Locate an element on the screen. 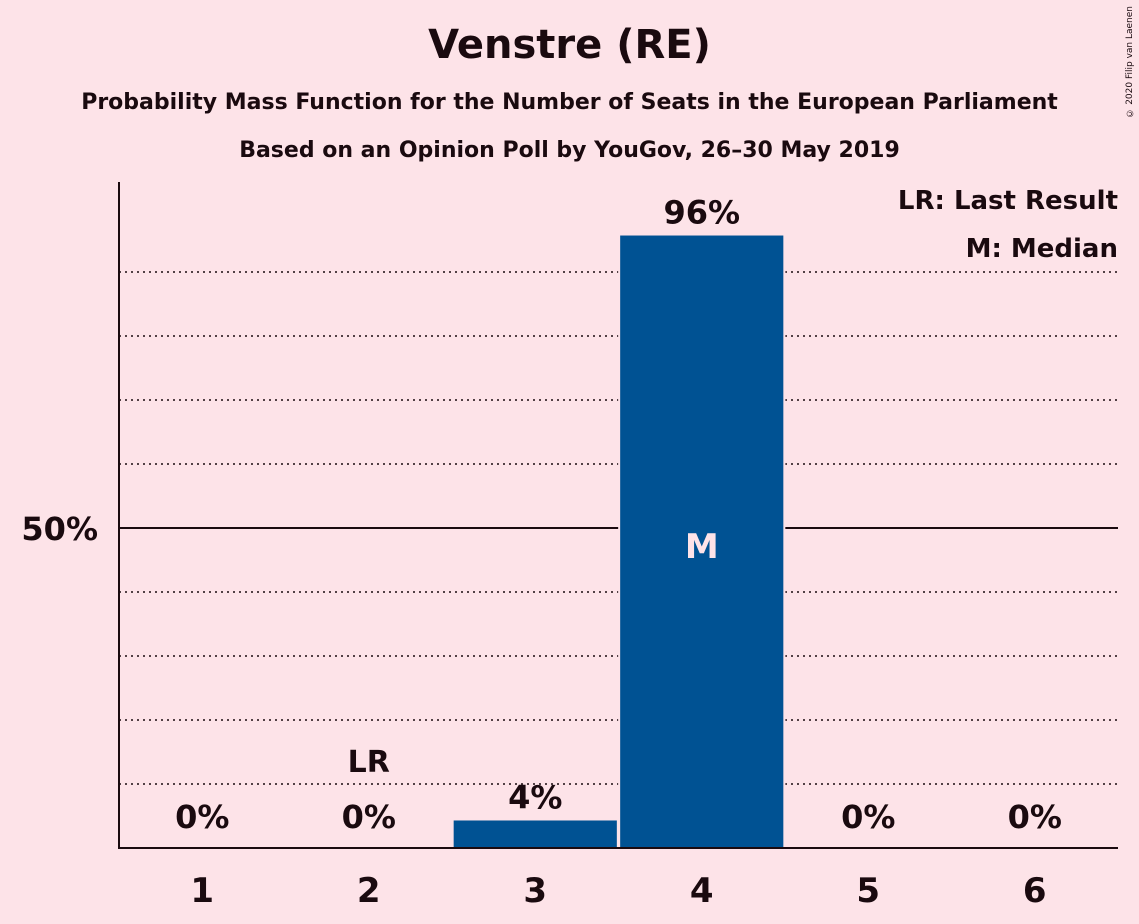  x-tick-label-3: 3 is located at coordinates (535, 891).